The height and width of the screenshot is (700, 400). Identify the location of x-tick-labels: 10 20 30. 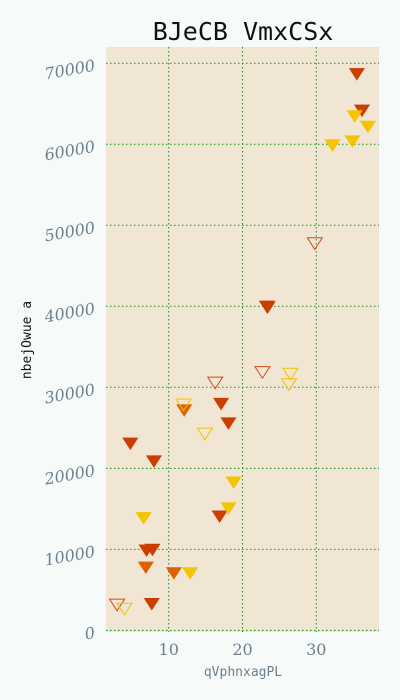
(243, 649).